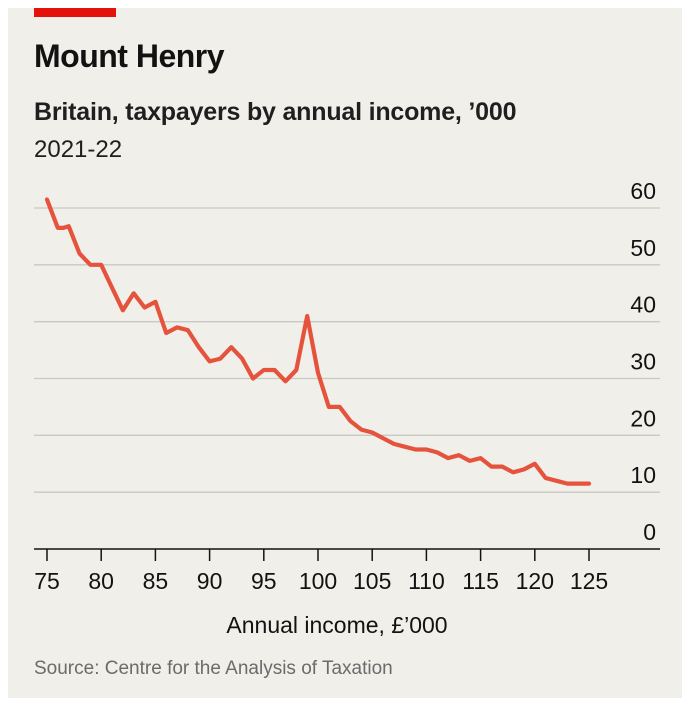 The width and height of the screenshot is (689, 705). I want to click on x-axis-label-row: Annual income, £’000, so click(345, 625).